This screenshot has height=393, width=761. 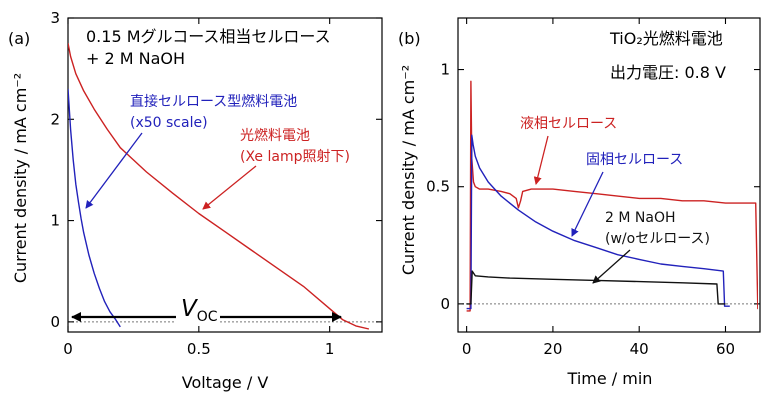 What do you see at coordinates (114, 170) in the screenshot?
I see `annotation-direct-fc-arrow` at bounding box center [114, 170].